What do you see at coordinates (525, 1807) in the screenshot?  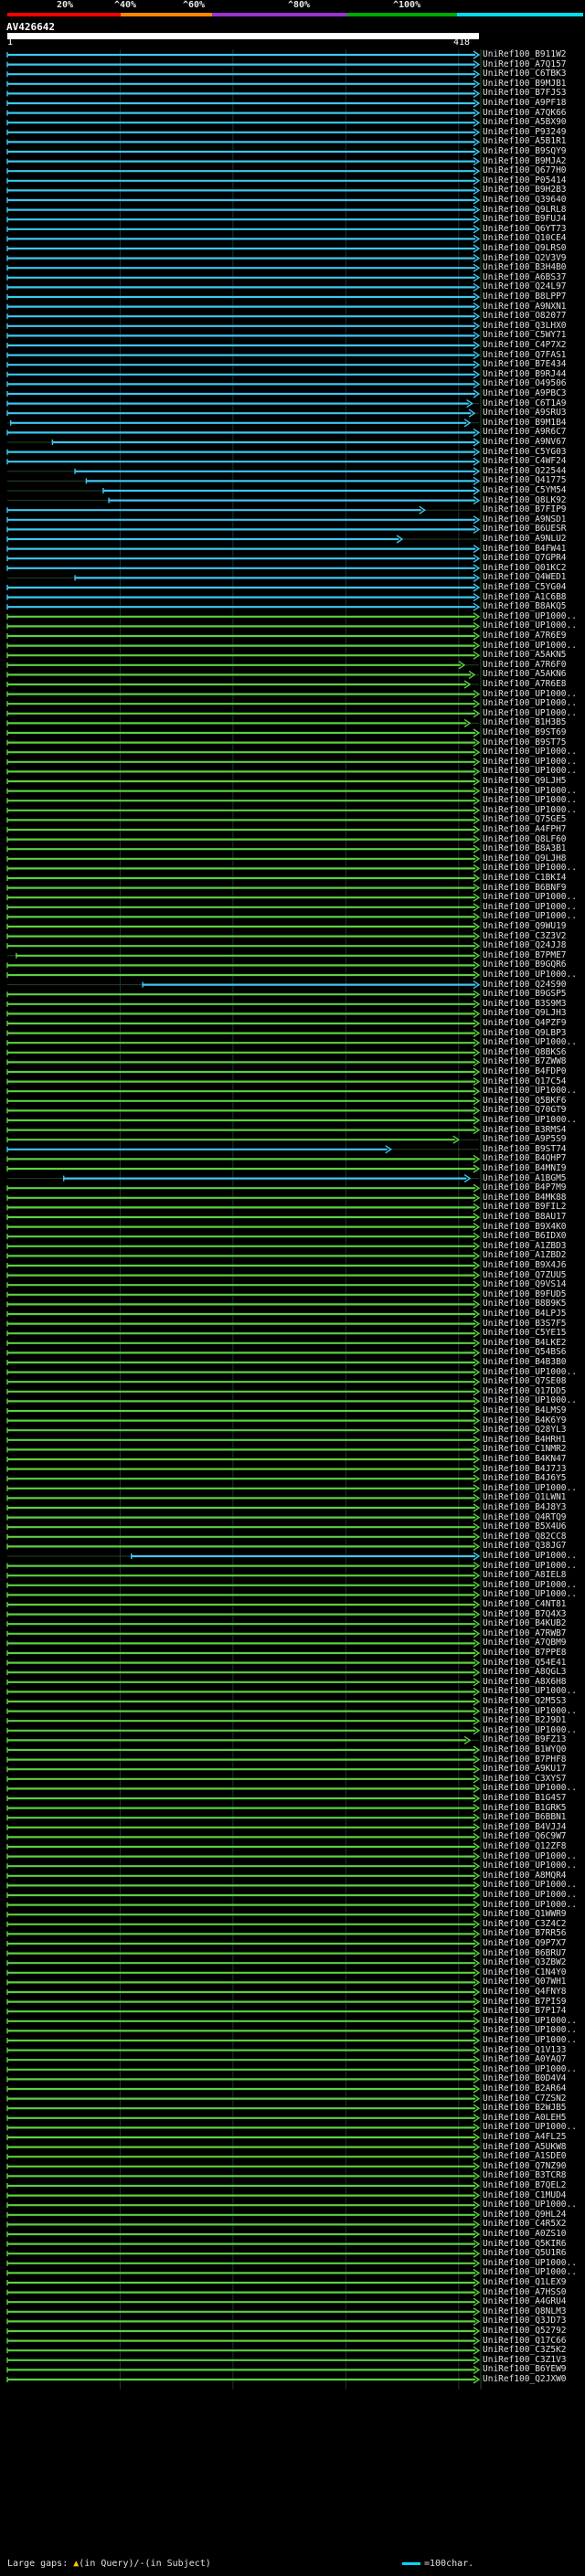 I see `hit-label: UniRef100_B1GRK5` at bounding box center [525, 1807].